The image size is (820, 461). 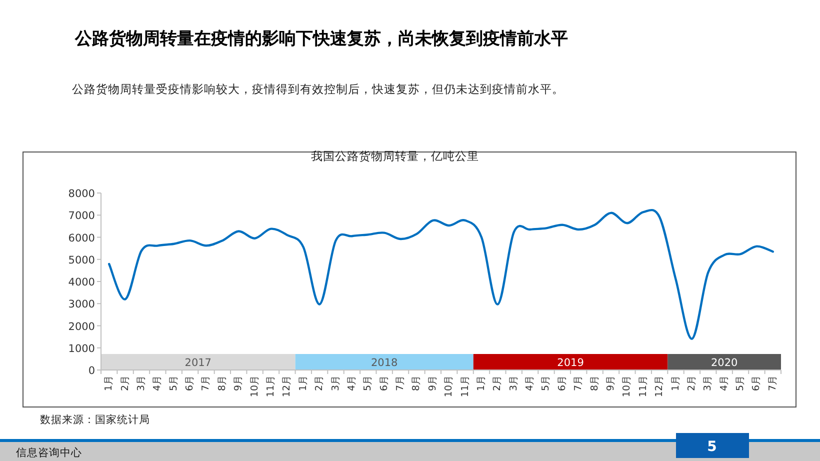 I want to click on y-tick-label: 0, so click(x=91, y=371).